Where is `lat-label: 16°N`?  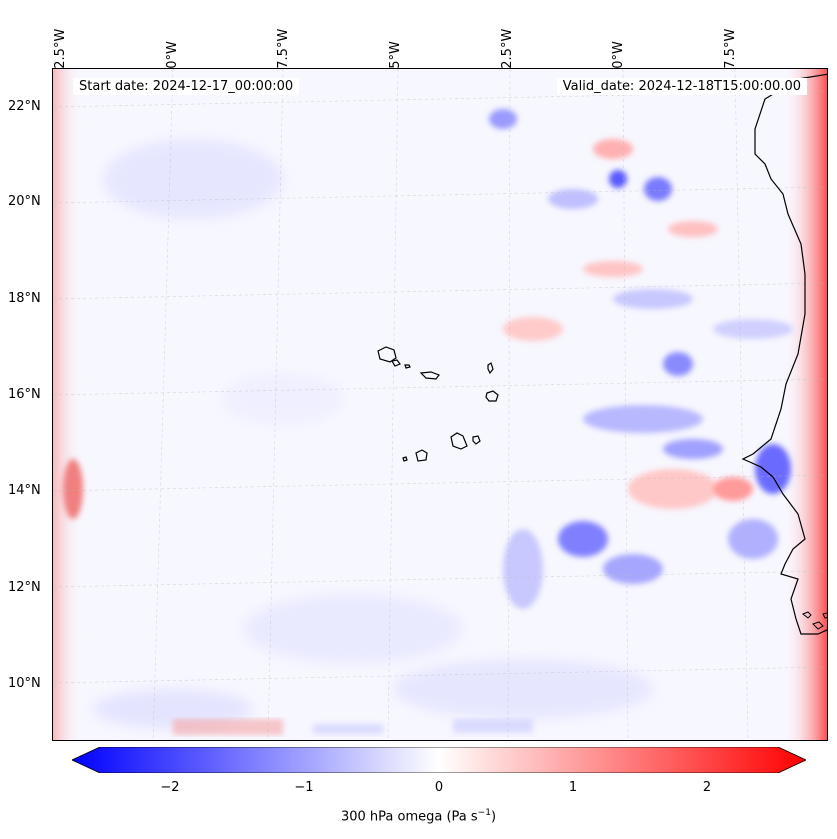
lat-label: 16°N is located at coordinates (24, 394).